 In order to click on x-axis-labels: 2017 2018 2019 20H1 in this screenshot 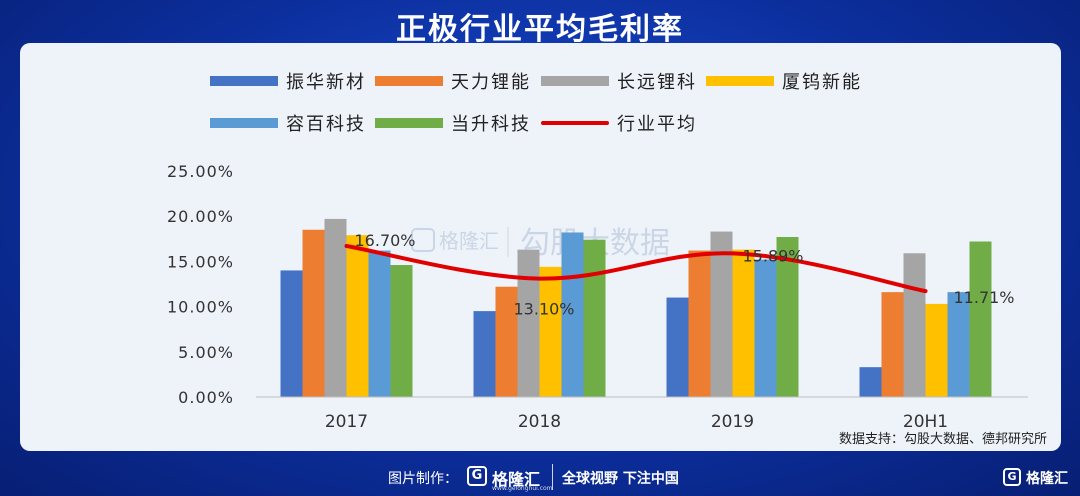, I will do `click(636, 422)`.